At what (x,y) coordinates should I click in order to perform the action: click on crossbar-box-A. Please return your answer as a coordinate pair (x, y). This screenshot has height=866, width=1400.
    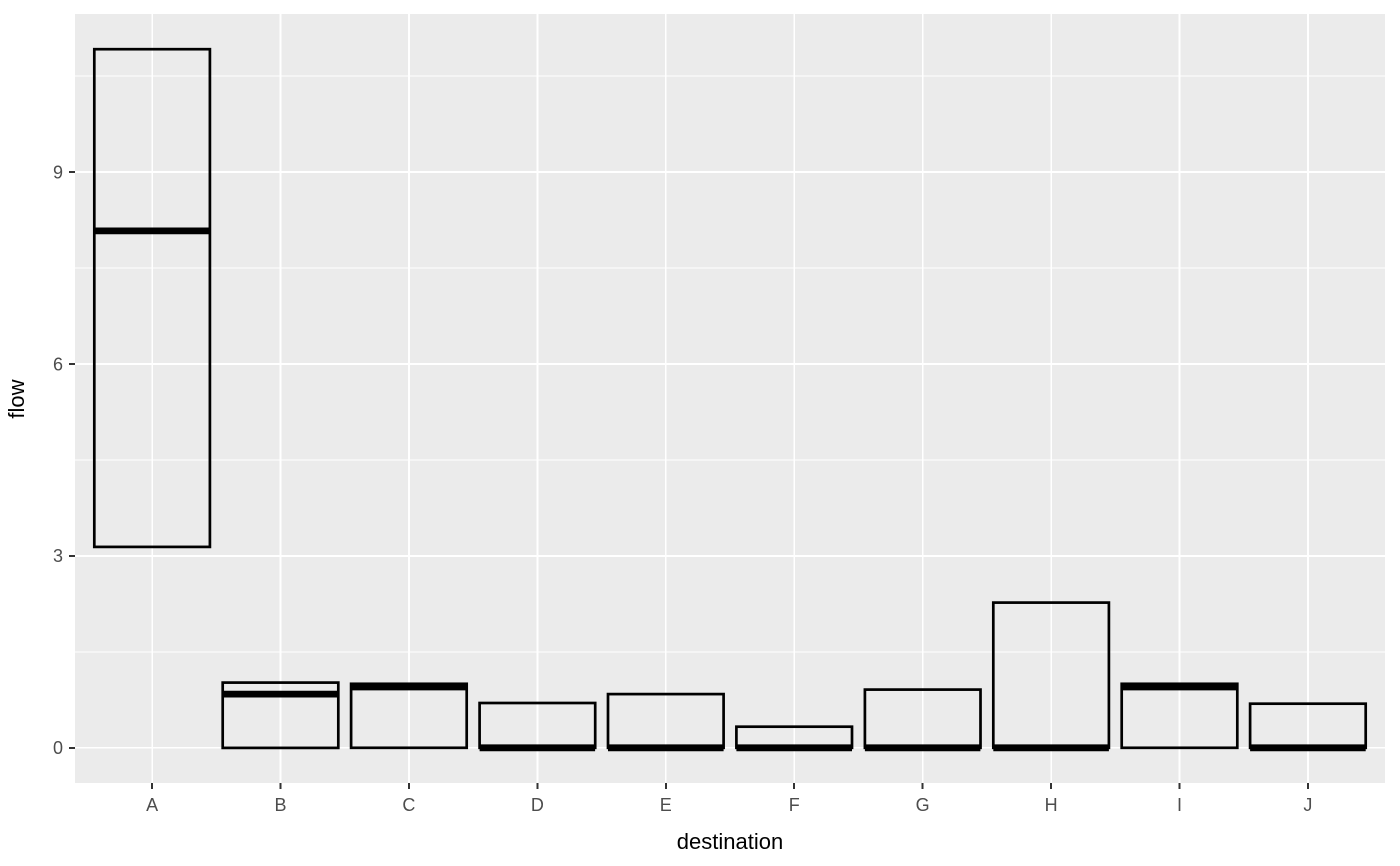
    Looking at the image, I should click on (152, 298).